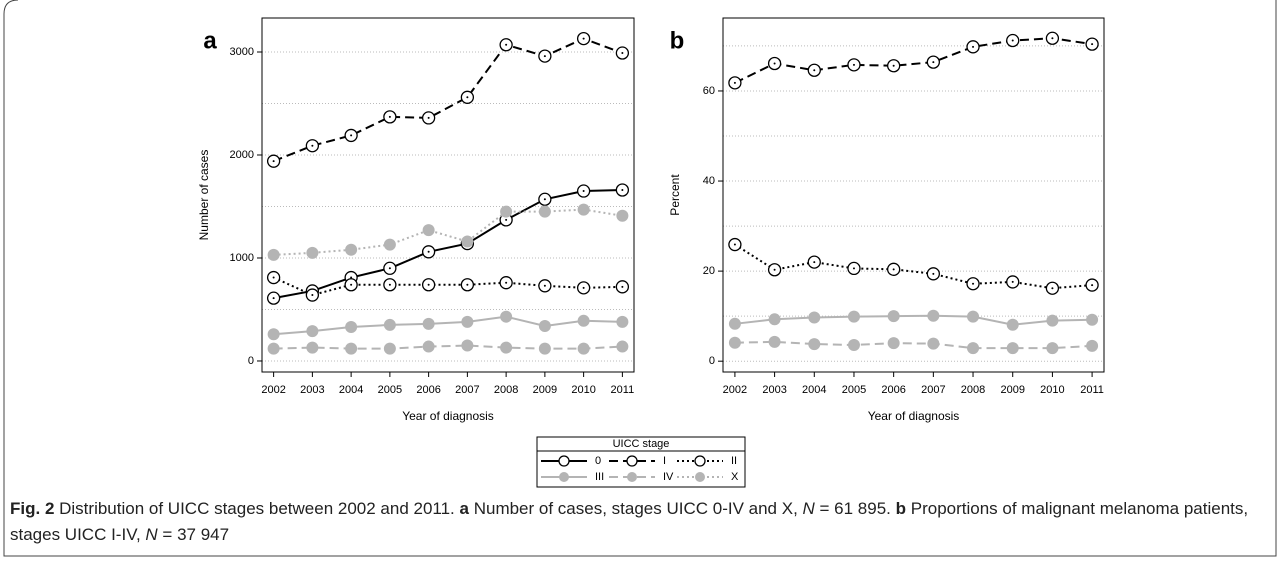 The width and height of the screenshot is (1281, 561). I want to click on y-tick-label: 40, so click(709, 181).